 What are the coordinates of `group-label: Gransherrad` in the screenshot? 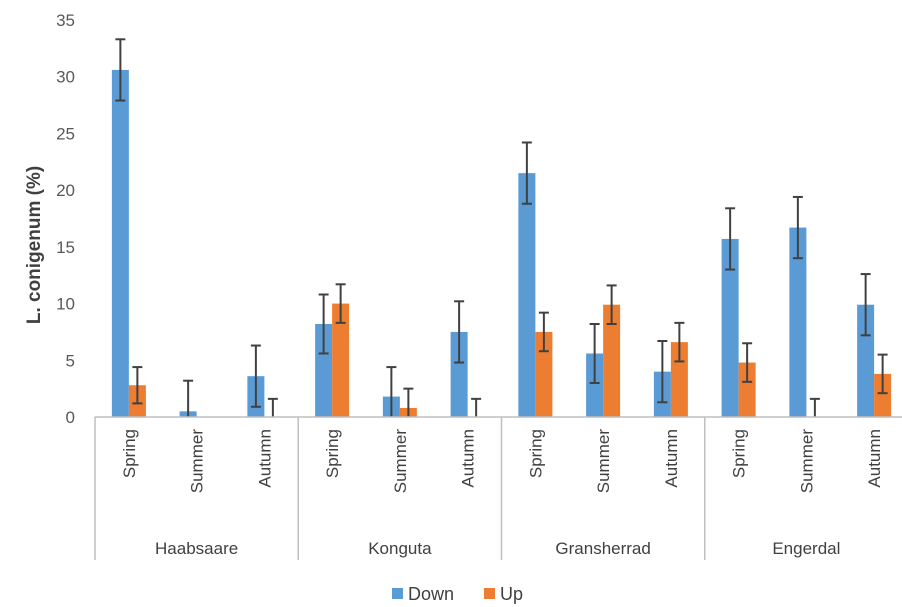 It's located at (602, 548).